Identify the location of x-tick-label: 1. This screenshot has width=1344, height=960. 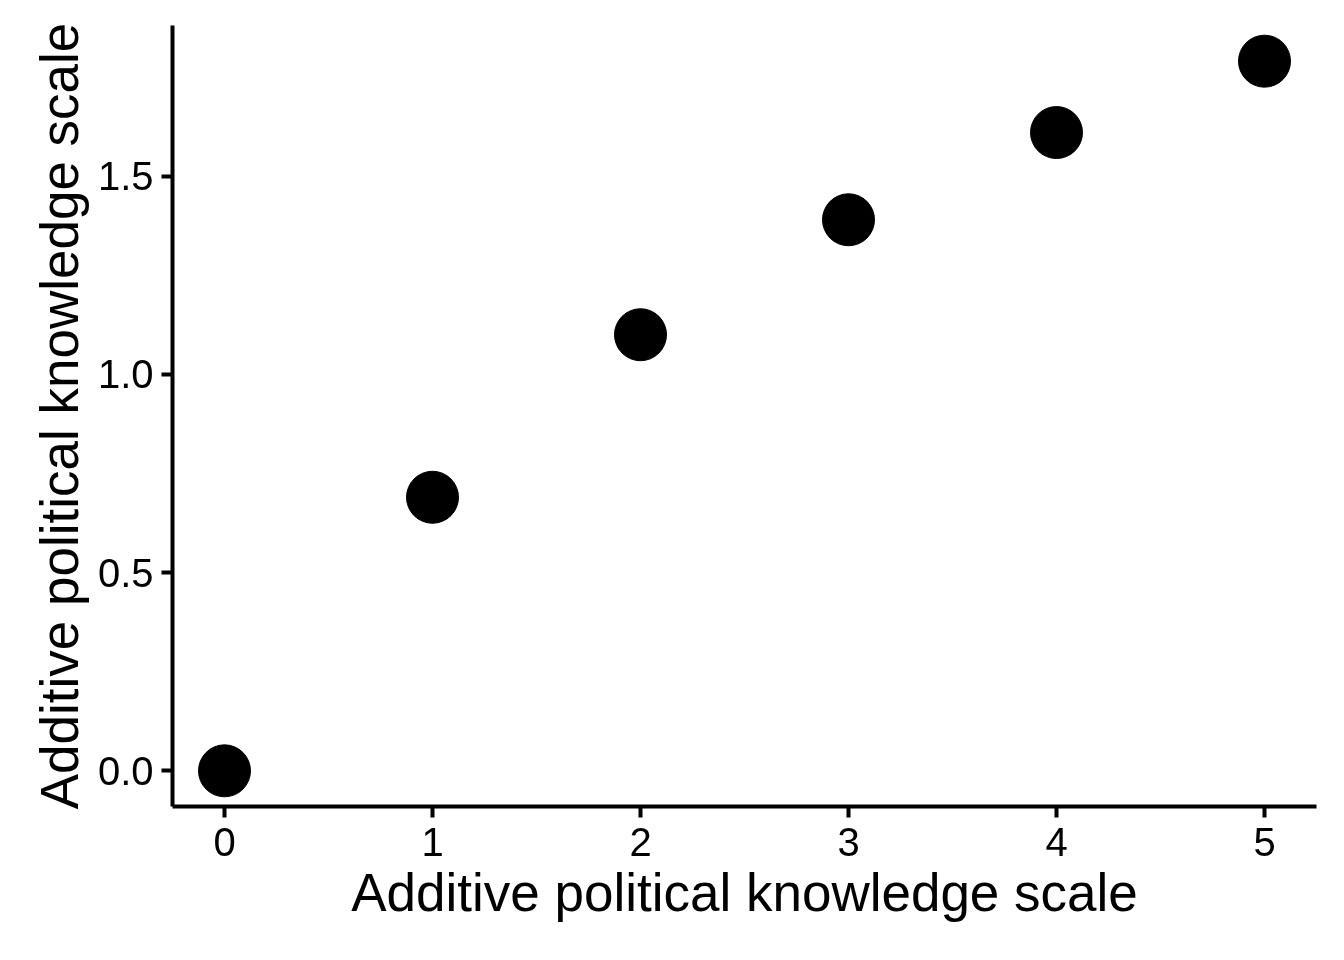
(432, 841).